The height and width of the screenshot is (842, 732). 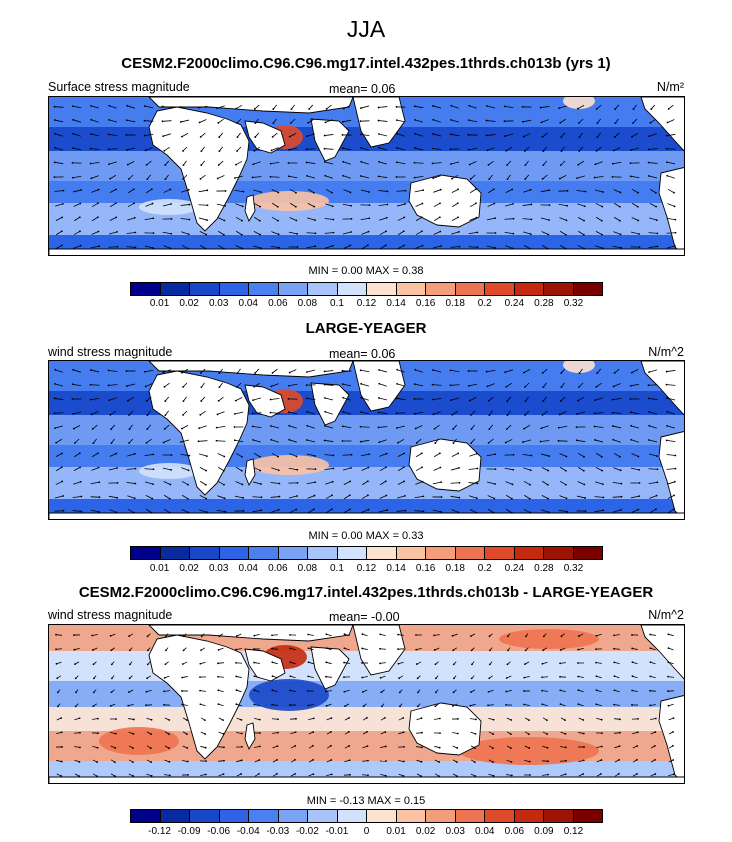 I want to click on india-landmass, so click(x=330, y=140).